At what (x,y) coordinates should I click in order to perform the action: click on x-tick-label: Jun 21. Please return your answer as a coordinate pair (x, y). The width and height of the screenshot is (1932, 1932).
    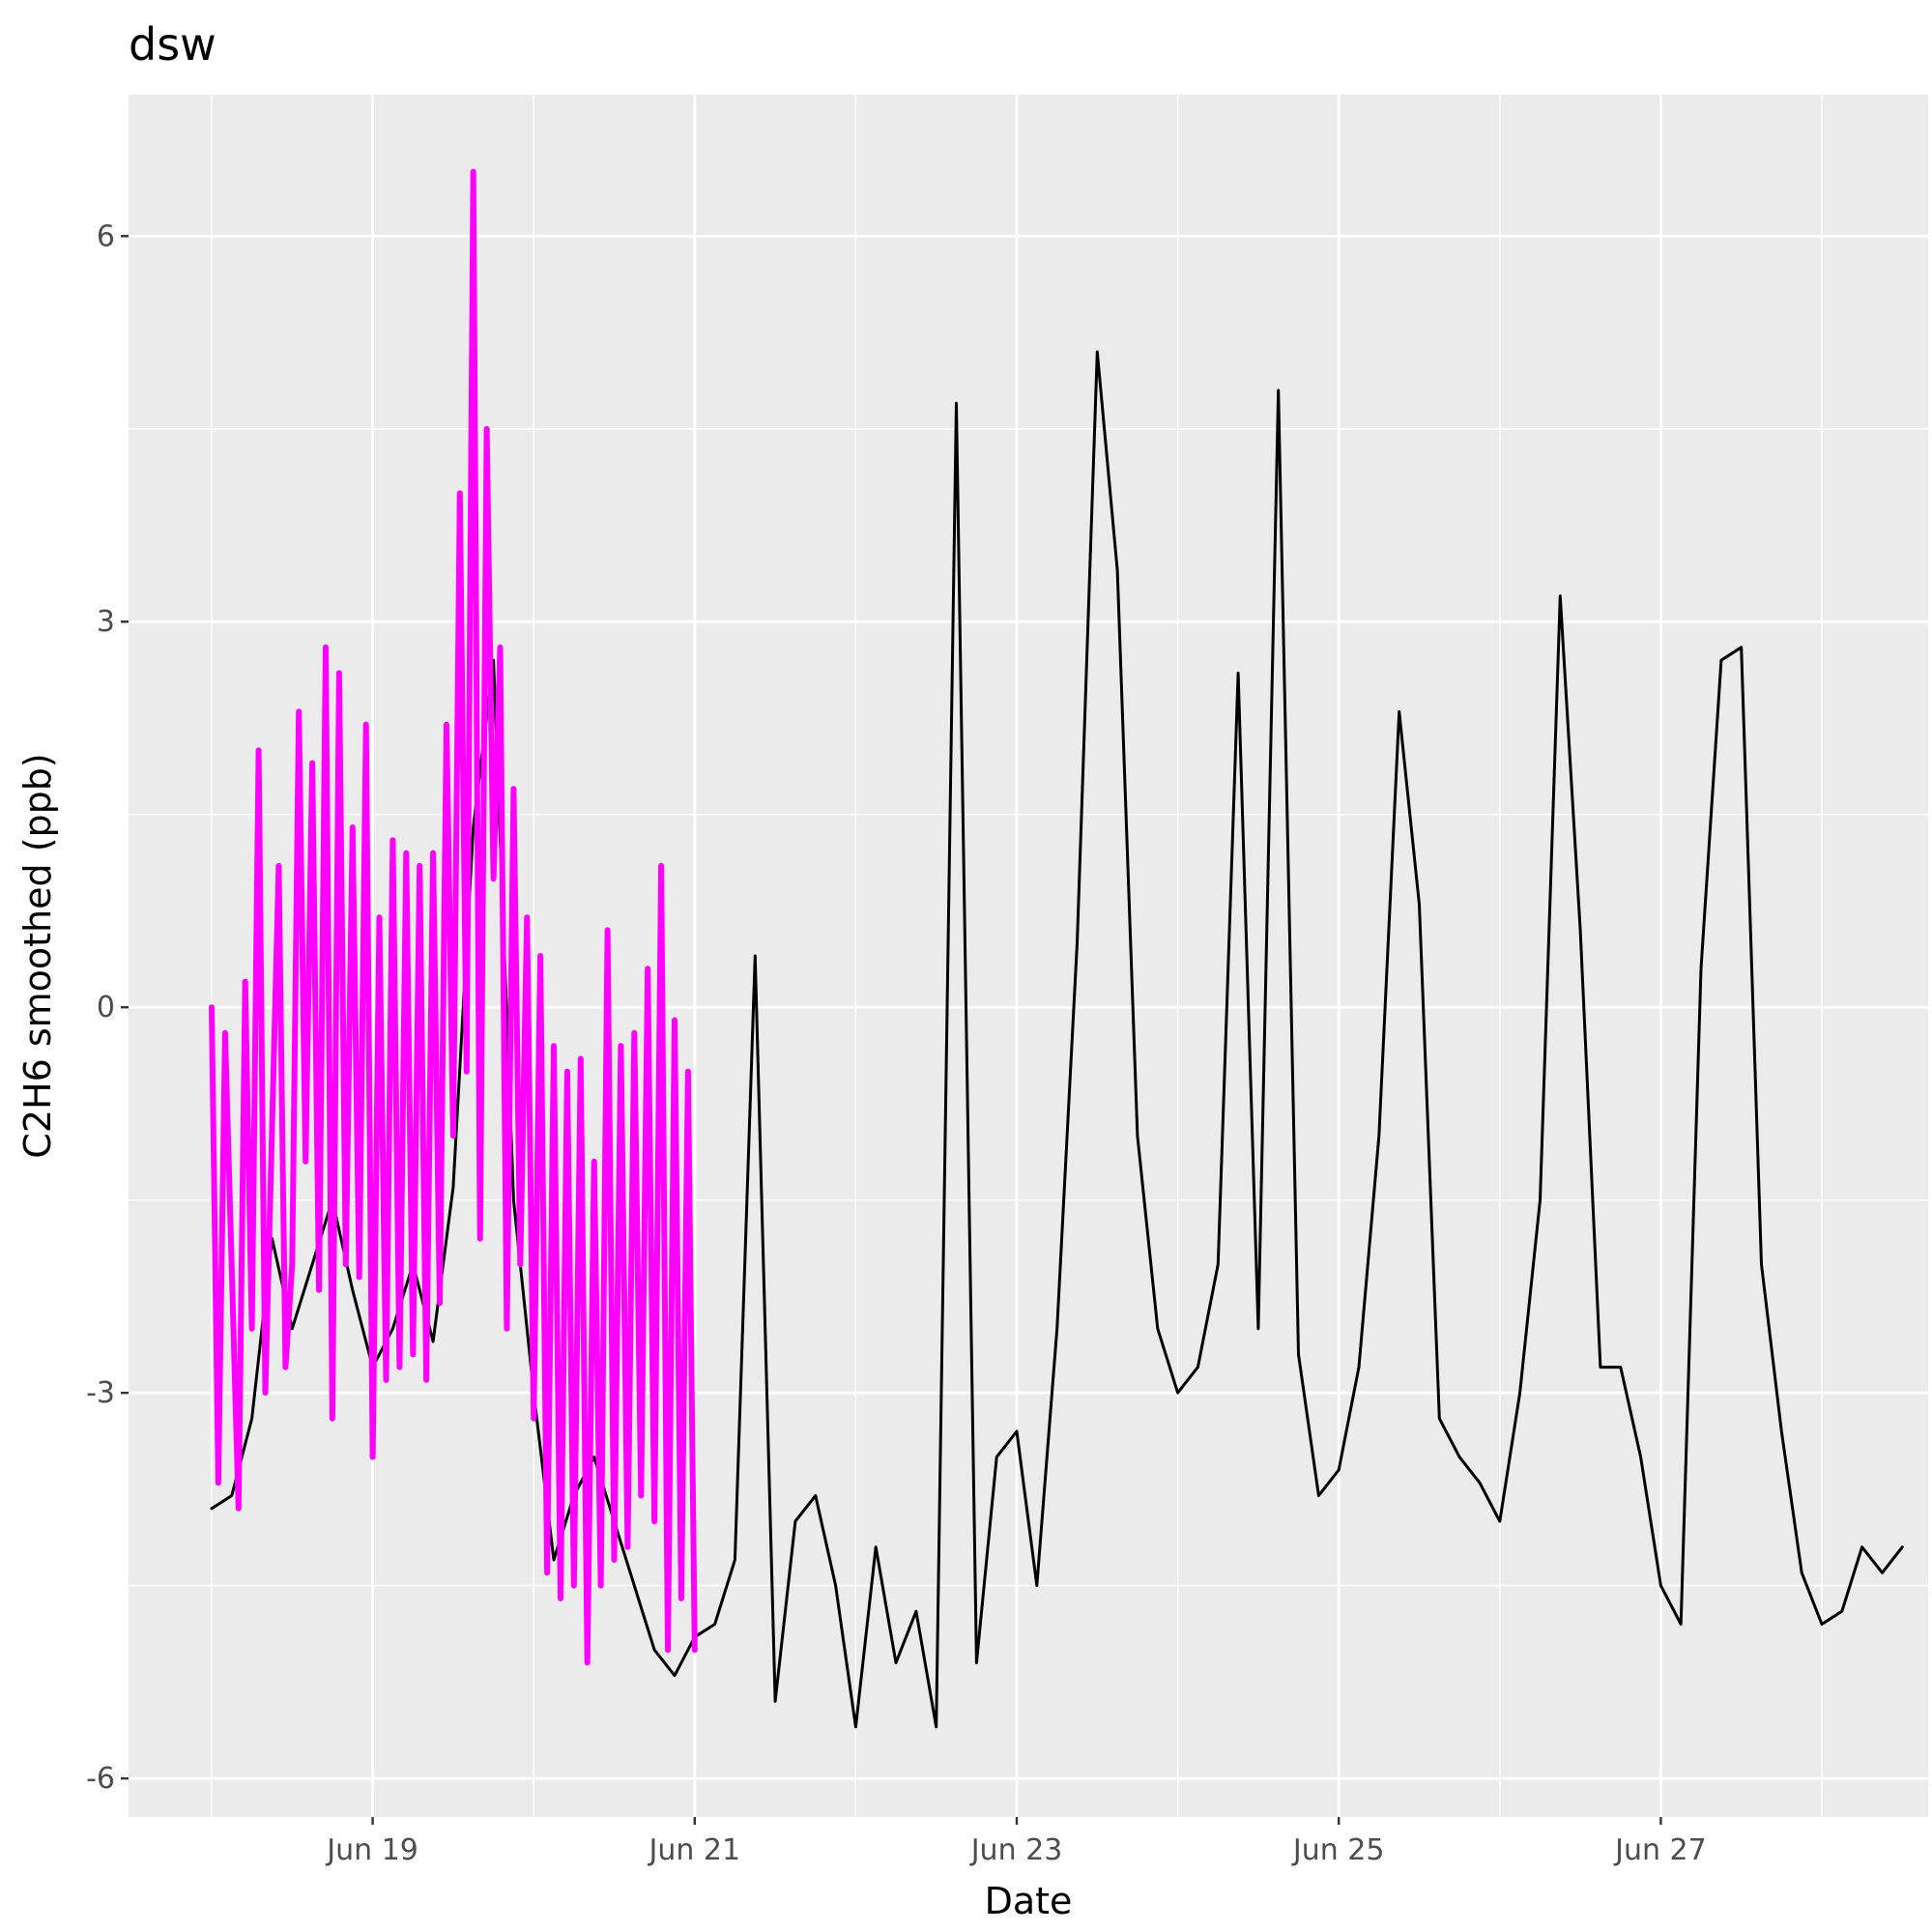
    Looking at the image, I should click on (694, 1850).